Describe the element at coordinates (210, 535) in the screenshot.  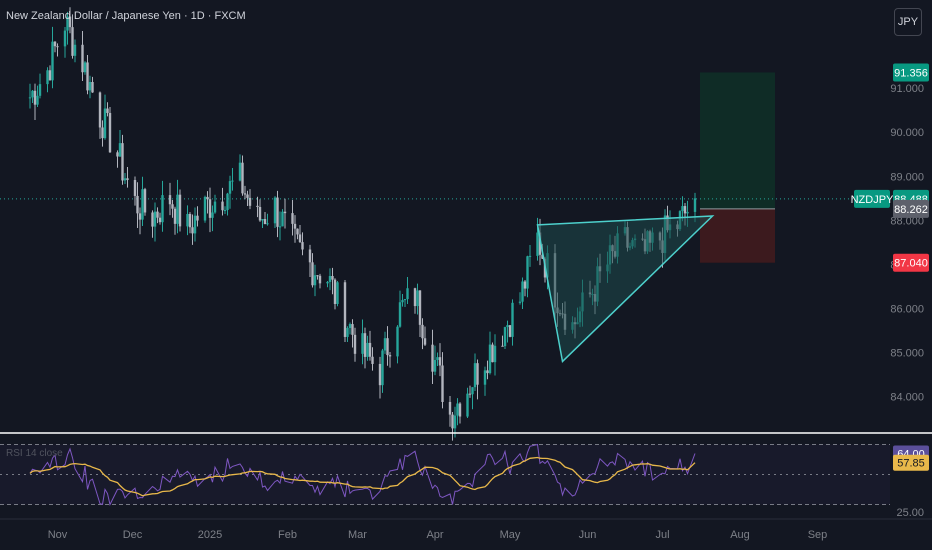
I see `time-tick-label: 2025` at that location.